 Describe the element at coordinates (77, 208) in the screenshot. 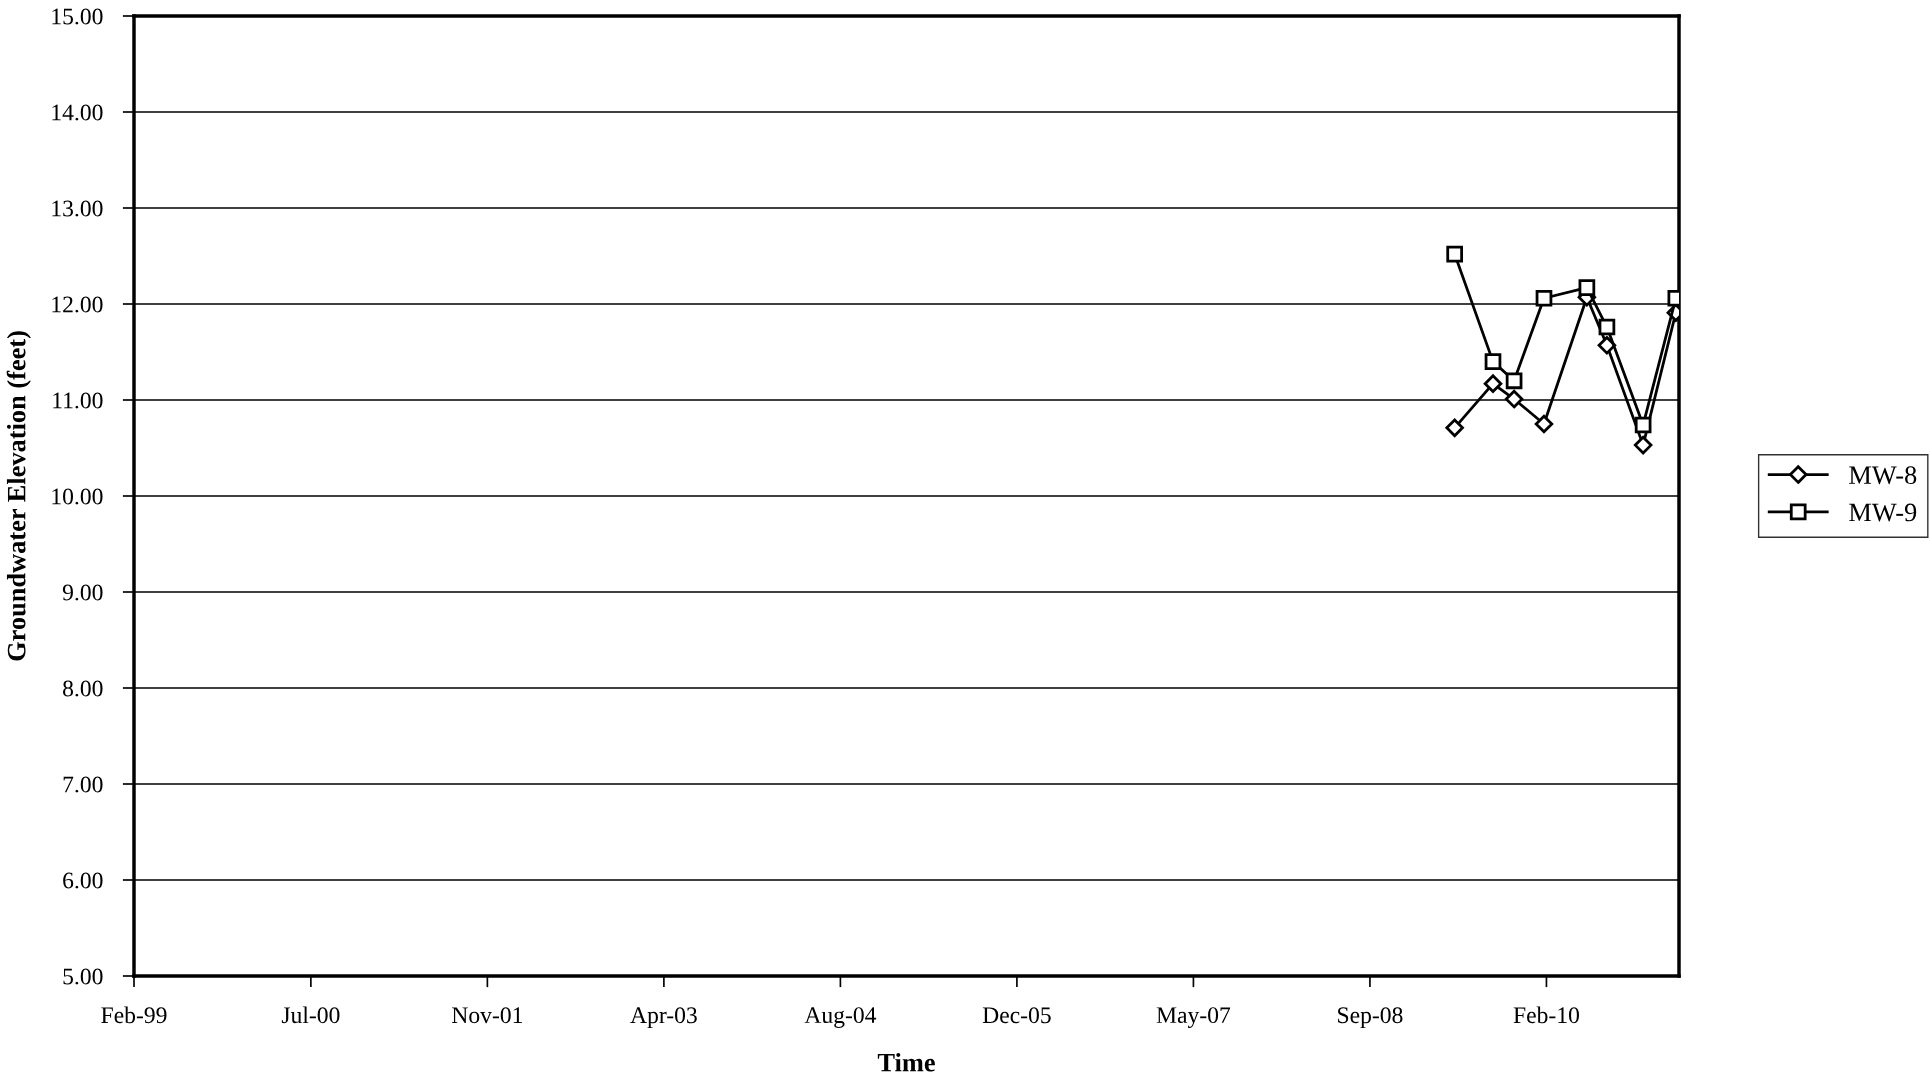

I see `y-tick-label: 13.00` at that location.